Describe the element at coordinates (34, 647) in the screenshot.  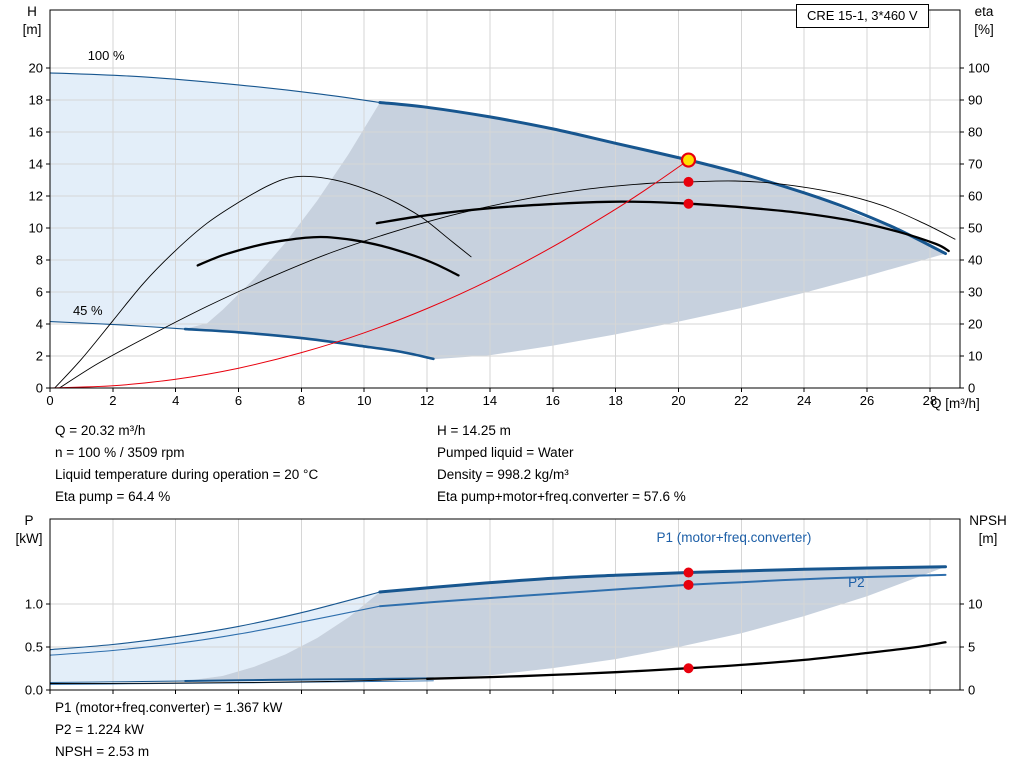
I see `svg-text: 0.5` at that location.